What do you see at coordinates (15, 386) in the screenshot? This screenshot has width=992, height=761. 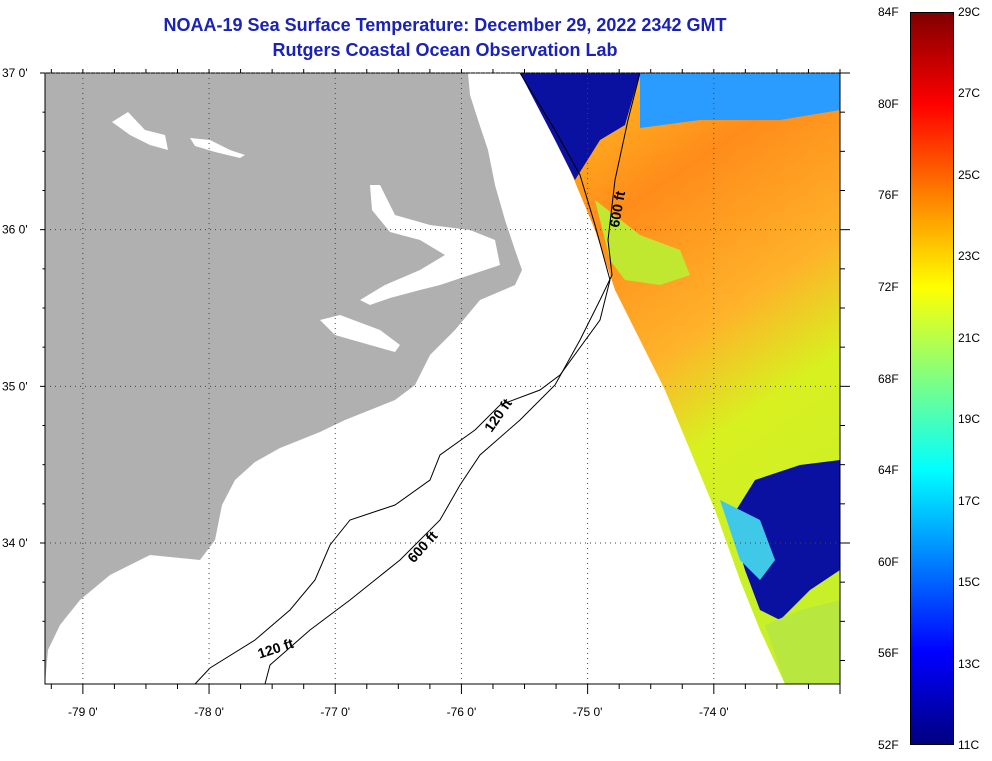 I see `lat-tick-label: 35 0'` at bounding box center [15, 386].